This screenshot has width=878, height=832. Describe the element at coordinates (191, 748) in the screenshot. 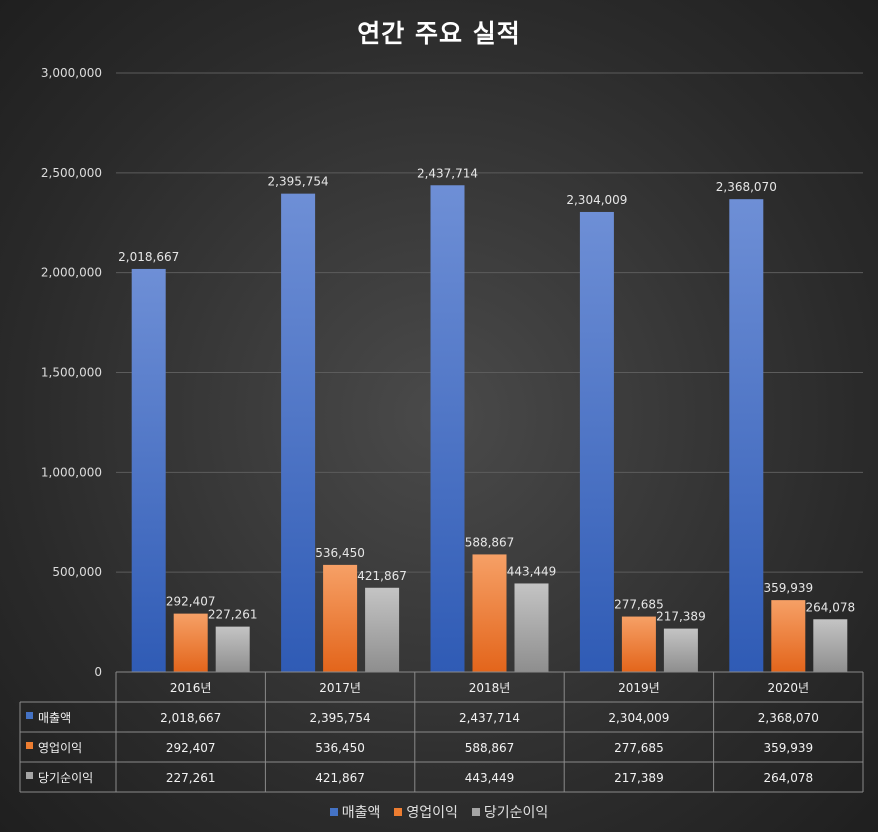

I see `table-cell: 292,407` at that location.